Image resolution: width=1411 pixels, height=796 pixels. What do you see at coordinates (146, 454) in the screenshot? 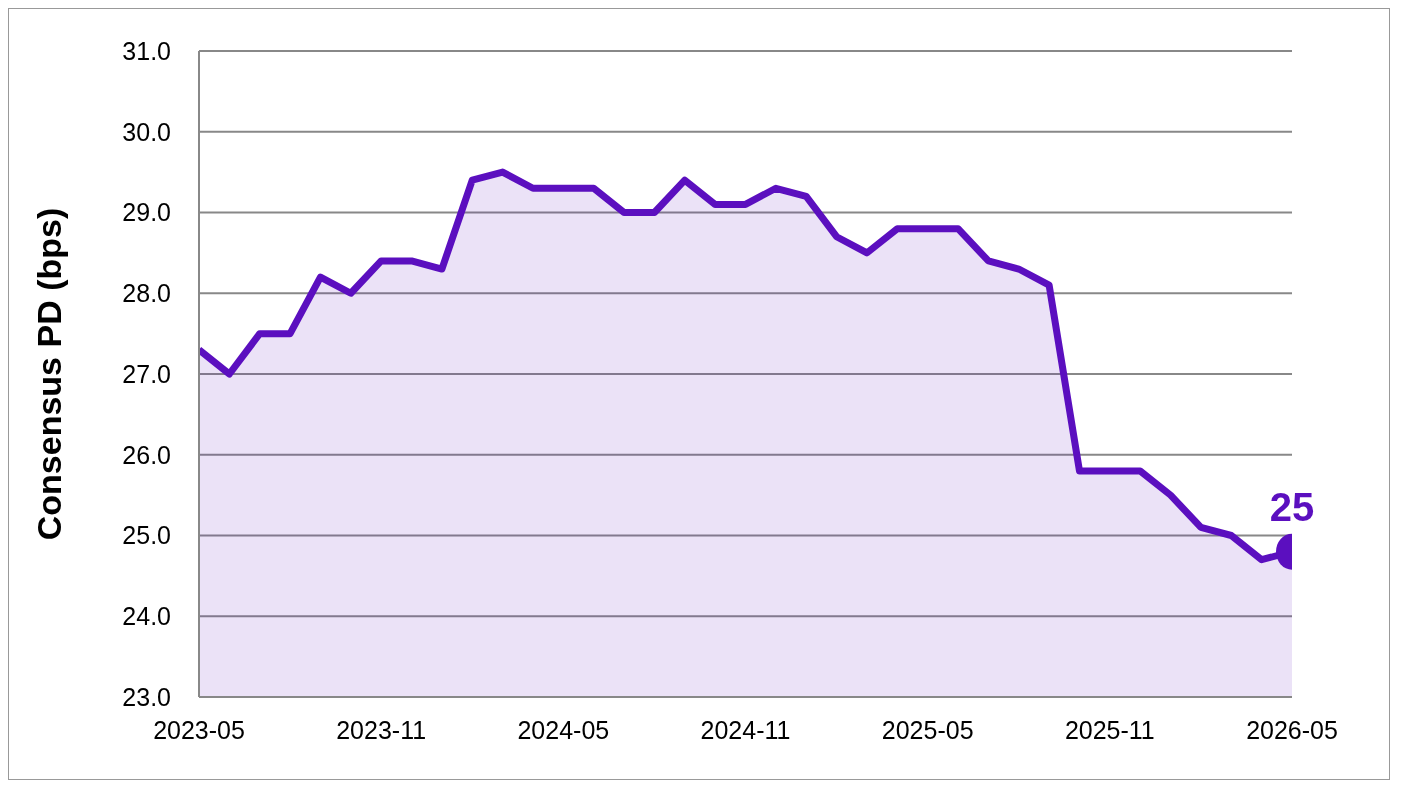
I see `y-tick-label: 26.0` at bounding box center [146, 454].